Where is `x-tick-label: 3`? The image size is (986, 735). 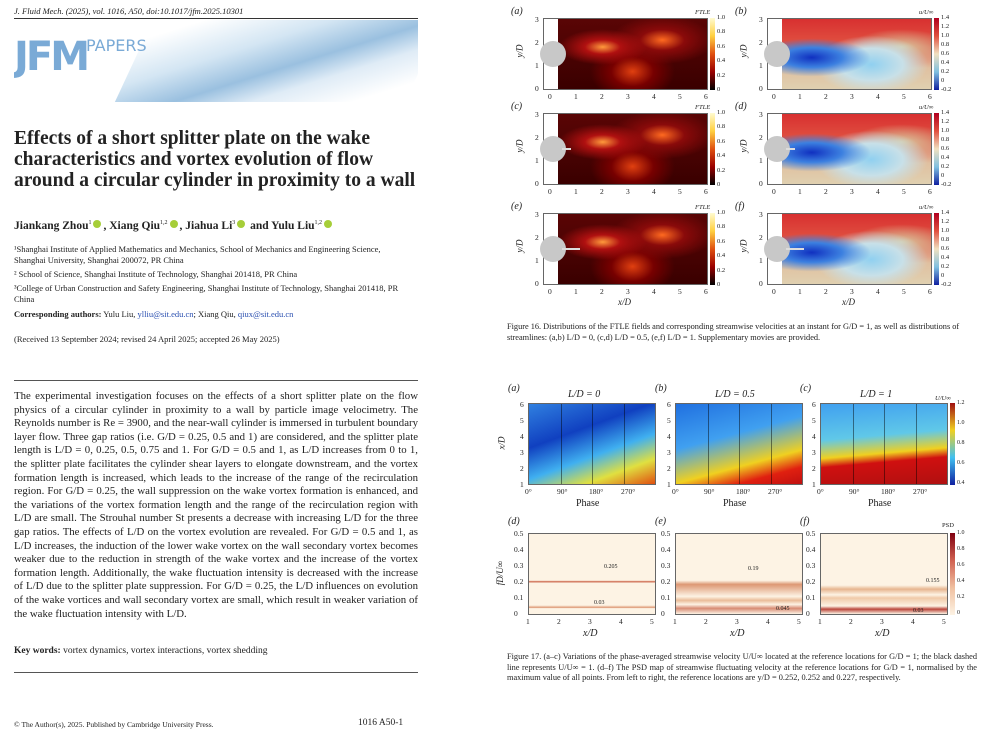 x-tick-label: 3 is located at coordinates (628, 191).